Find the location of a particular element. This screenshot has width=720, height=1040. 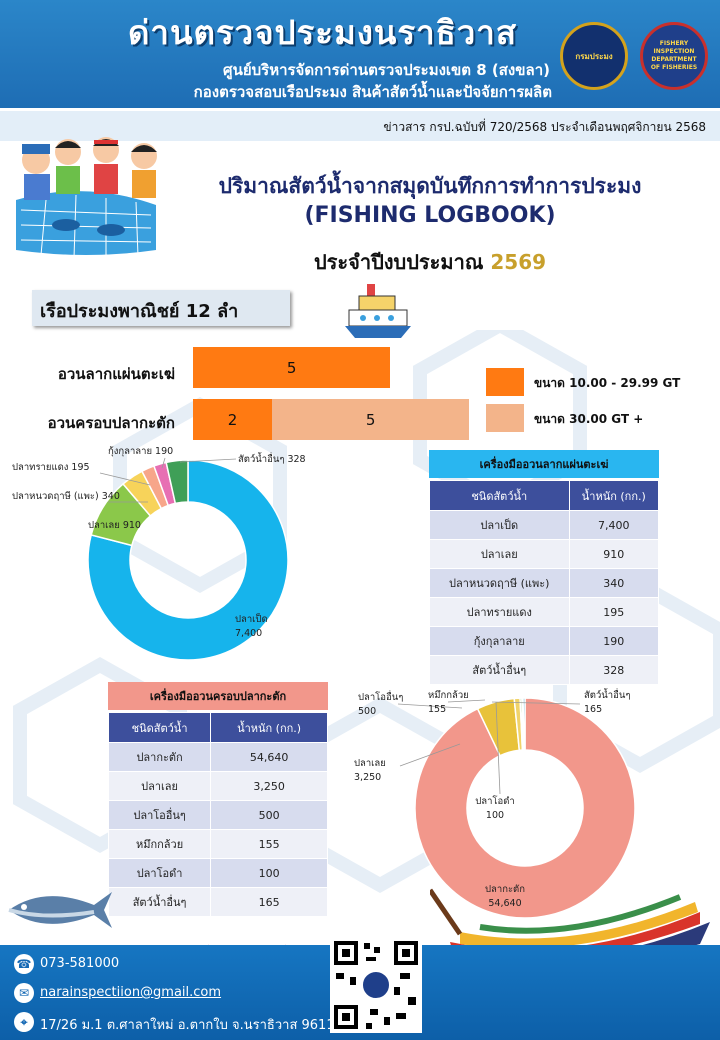

donut-data-label: 155 is located at coordinates (437, 709).